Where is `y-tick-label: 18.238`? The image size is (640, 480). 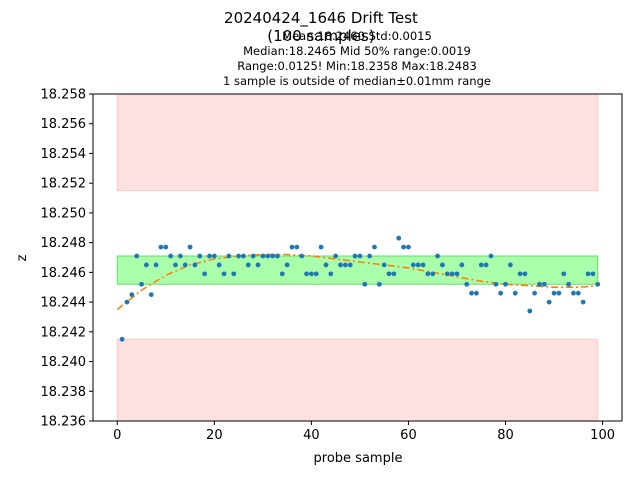
y-tick-label: 18.238 is located at coordinates (64, 392).